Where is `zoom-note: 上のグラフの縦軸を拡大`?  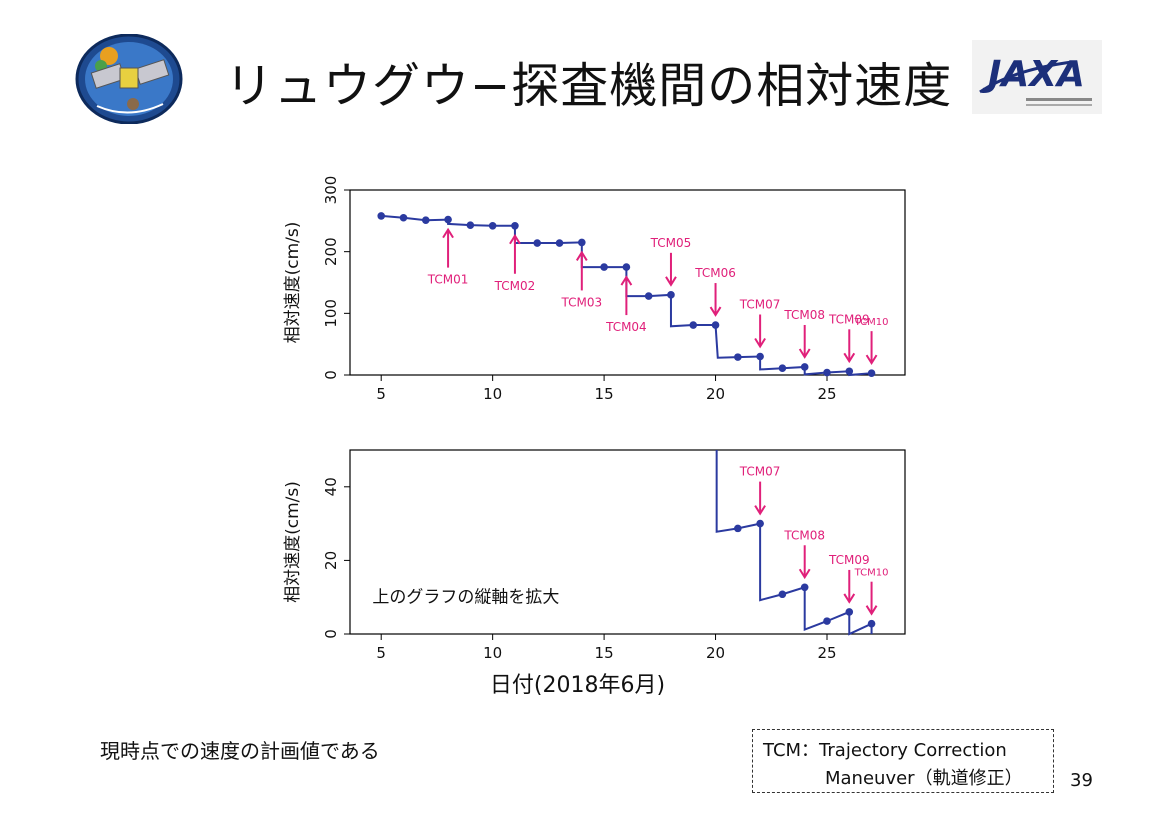 zoom-note: 上のグラフの縦軸を拡大 is located at coordinates (465, 597).